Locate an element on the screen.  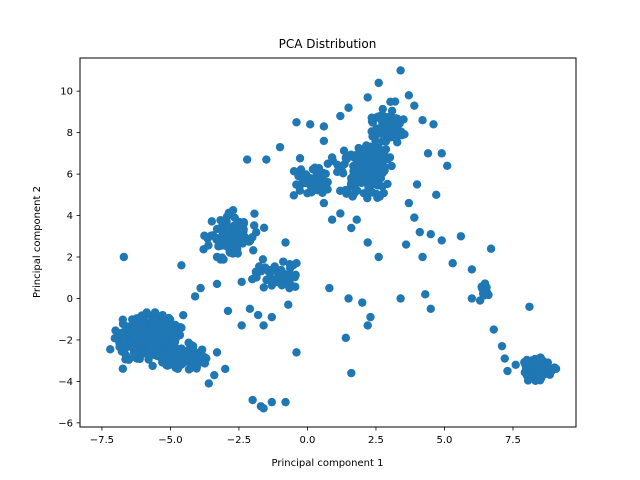
y-tick-label: 10 is located at coordinates (66, 92).